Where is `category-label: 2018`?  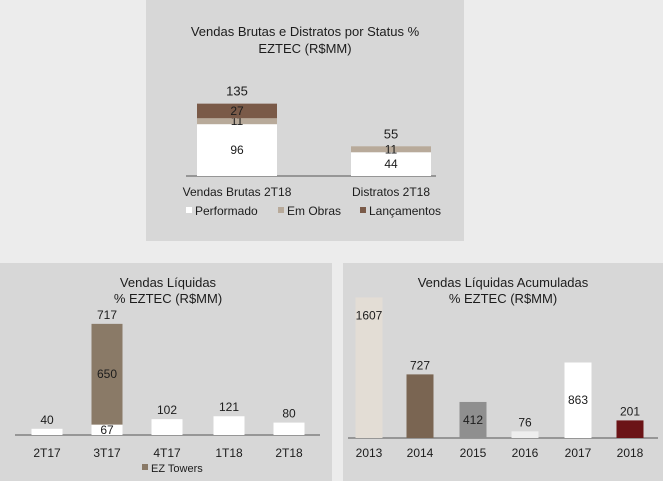 category-label: 2018 is located at coordinates (630, 453).